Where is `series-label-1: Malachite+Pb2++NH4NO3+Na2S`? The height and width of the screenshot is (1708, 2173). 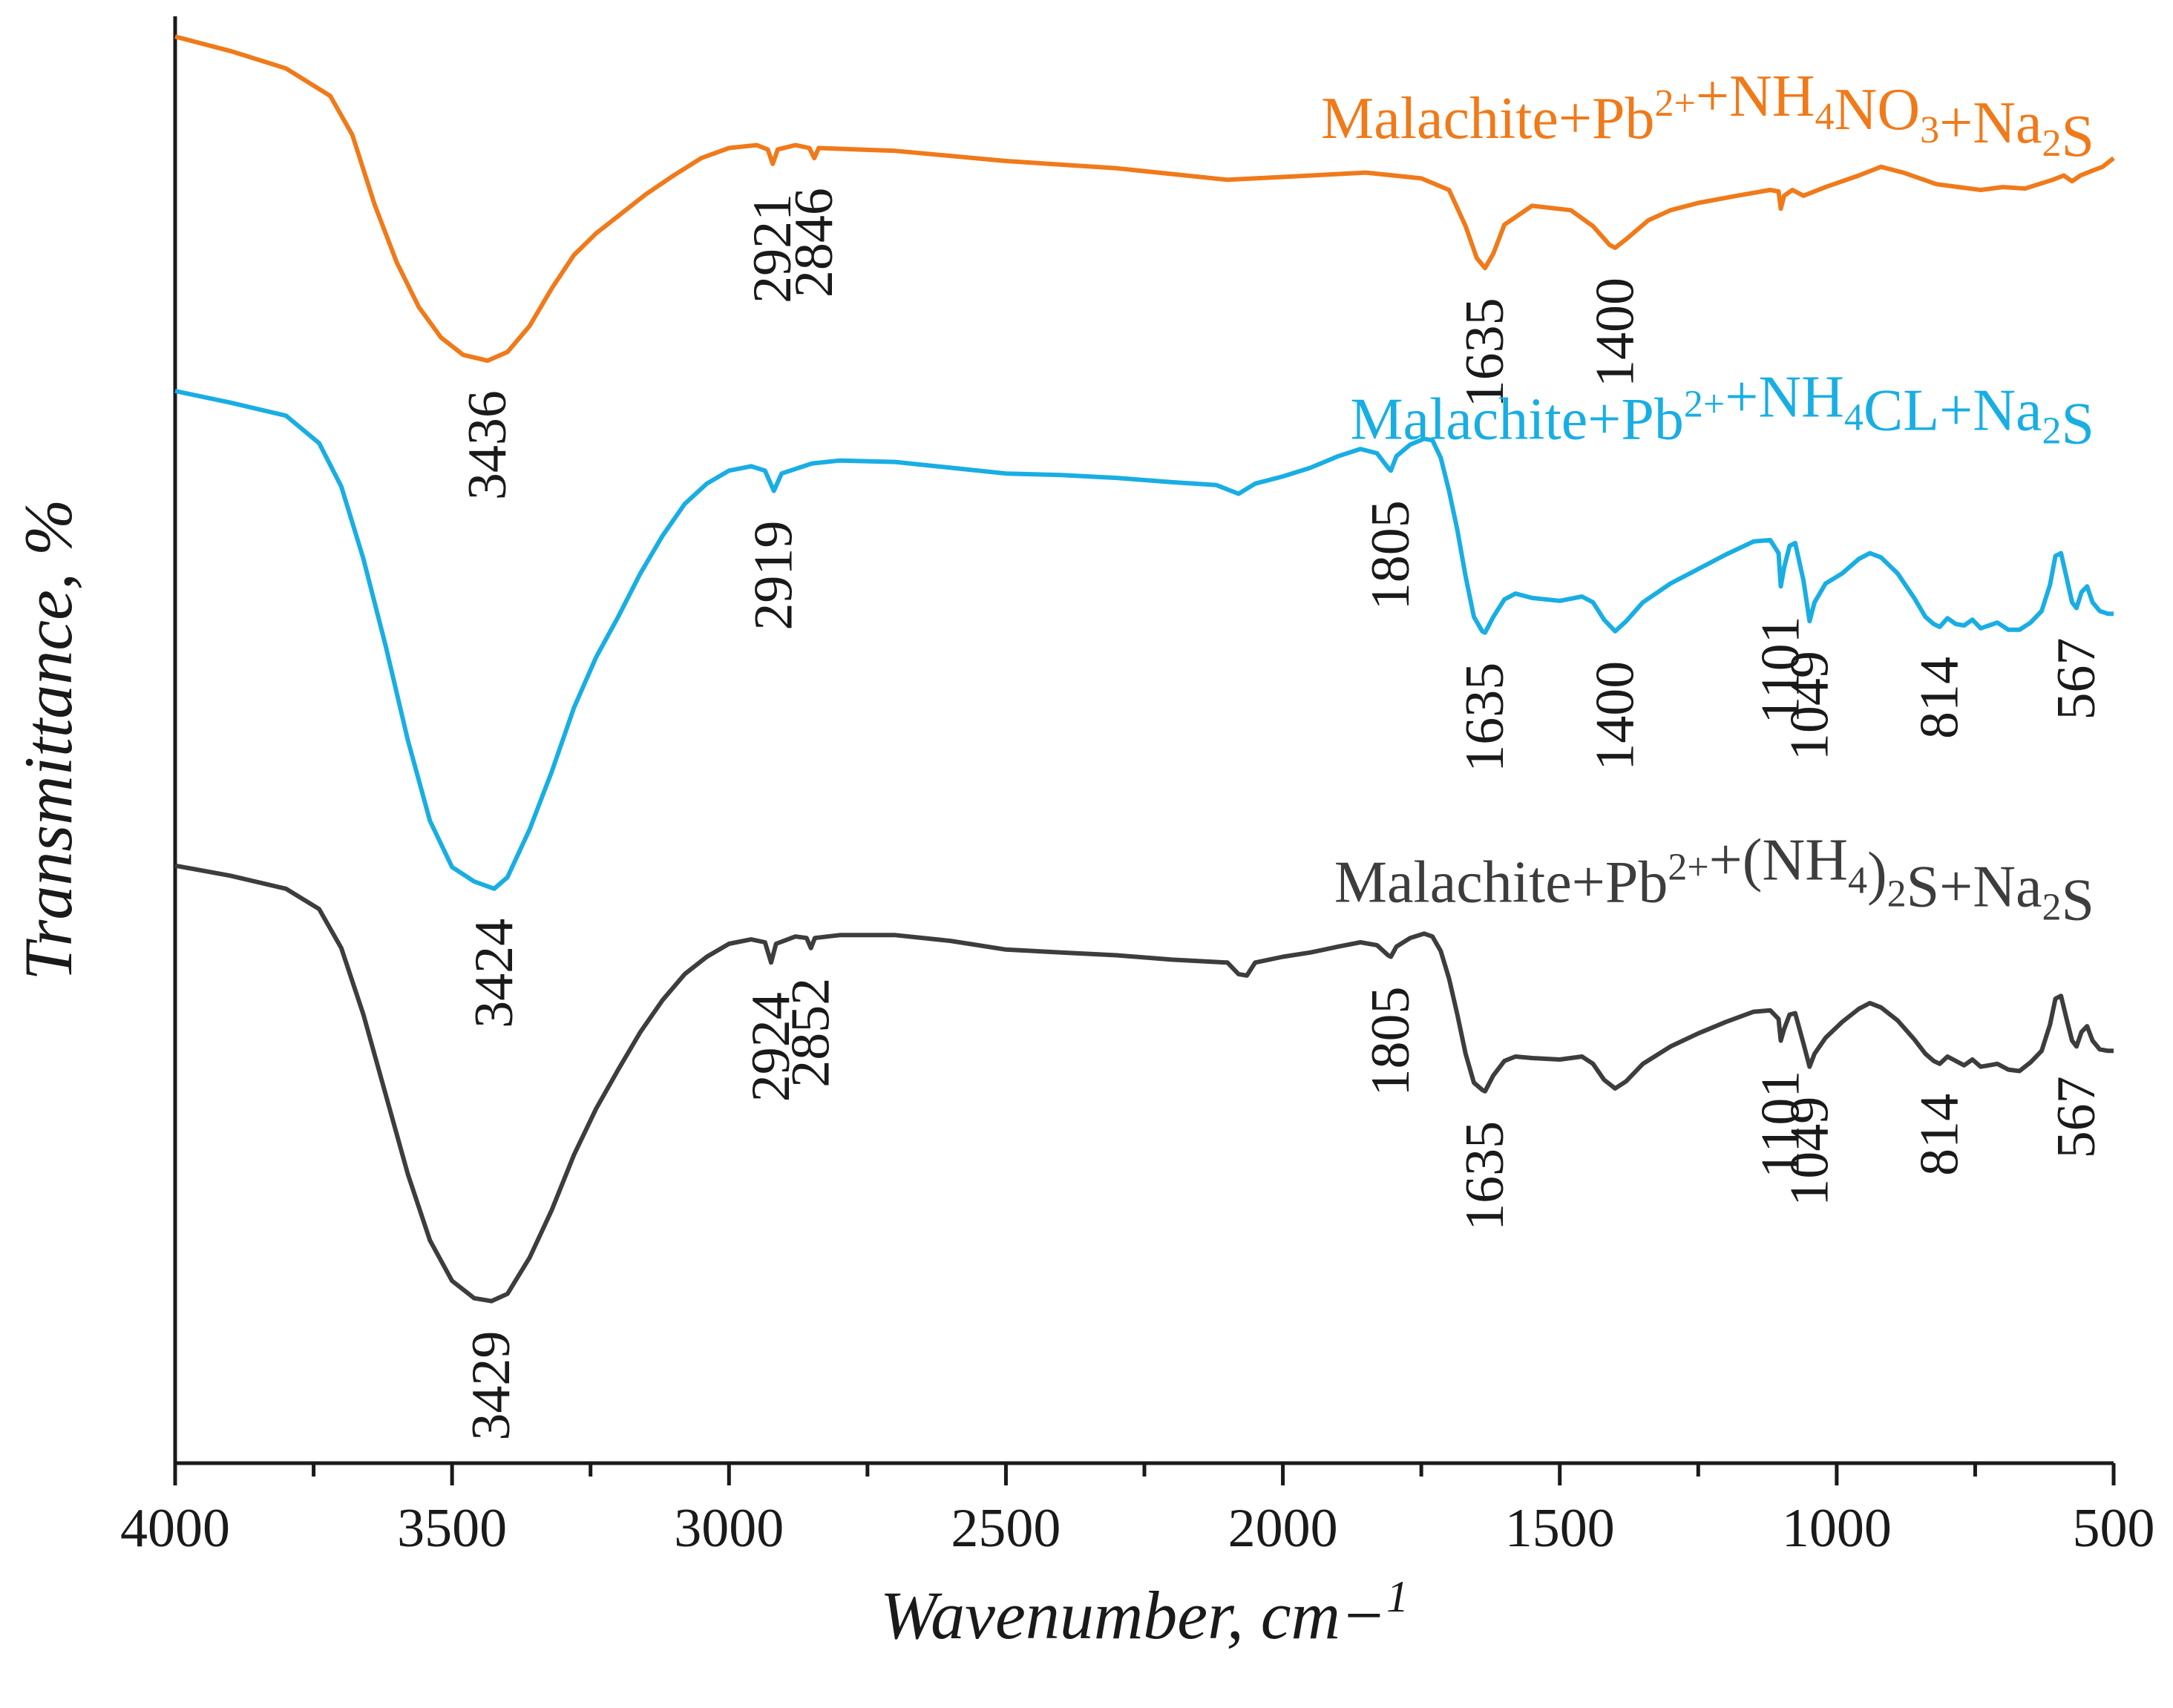
series-label-1: Malachite+Pb2++NH4NO3+Na2S is located at coordinates (1707, 117).